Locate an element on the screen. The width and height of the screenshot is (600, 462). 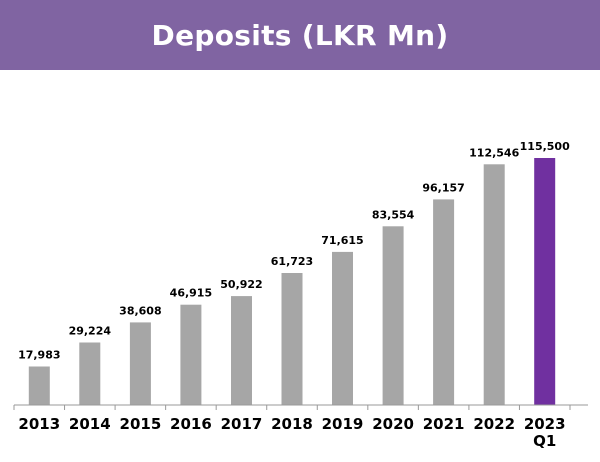
x-tick-label-2023-q1: 2023 Q1 is located at coordinates (545, 432).